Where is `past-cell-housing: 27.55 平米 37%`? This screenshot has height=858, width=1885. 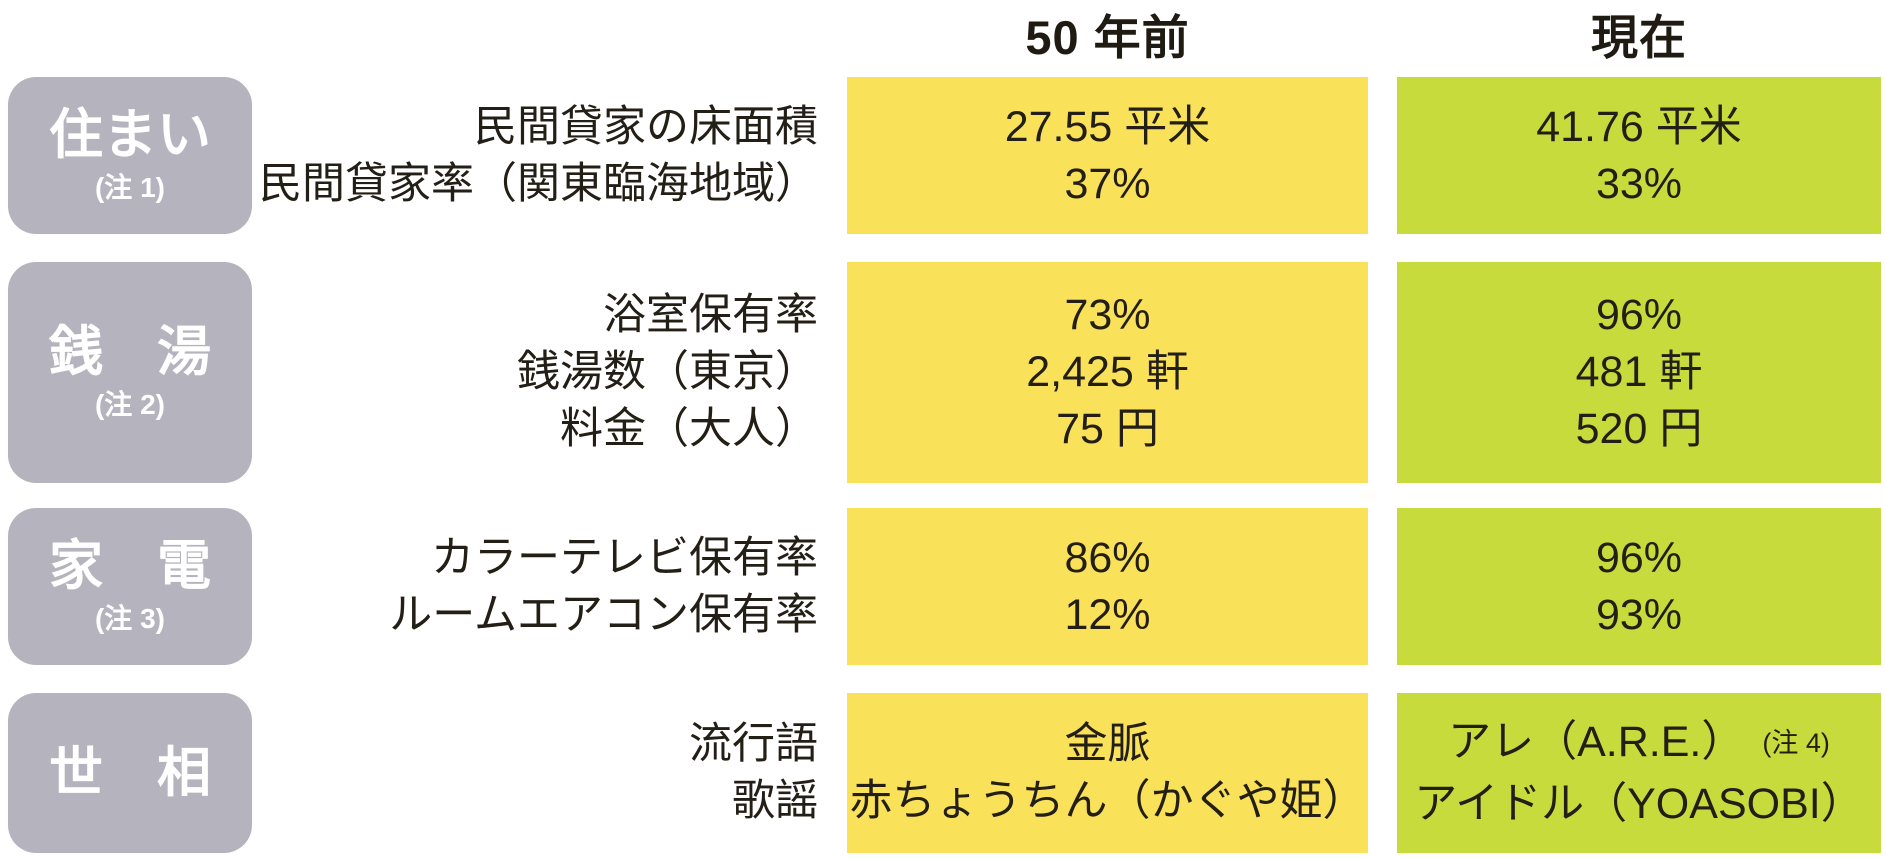
past-cell-housing: 27.55 平米 37% is located at coordinates (1107, 155).